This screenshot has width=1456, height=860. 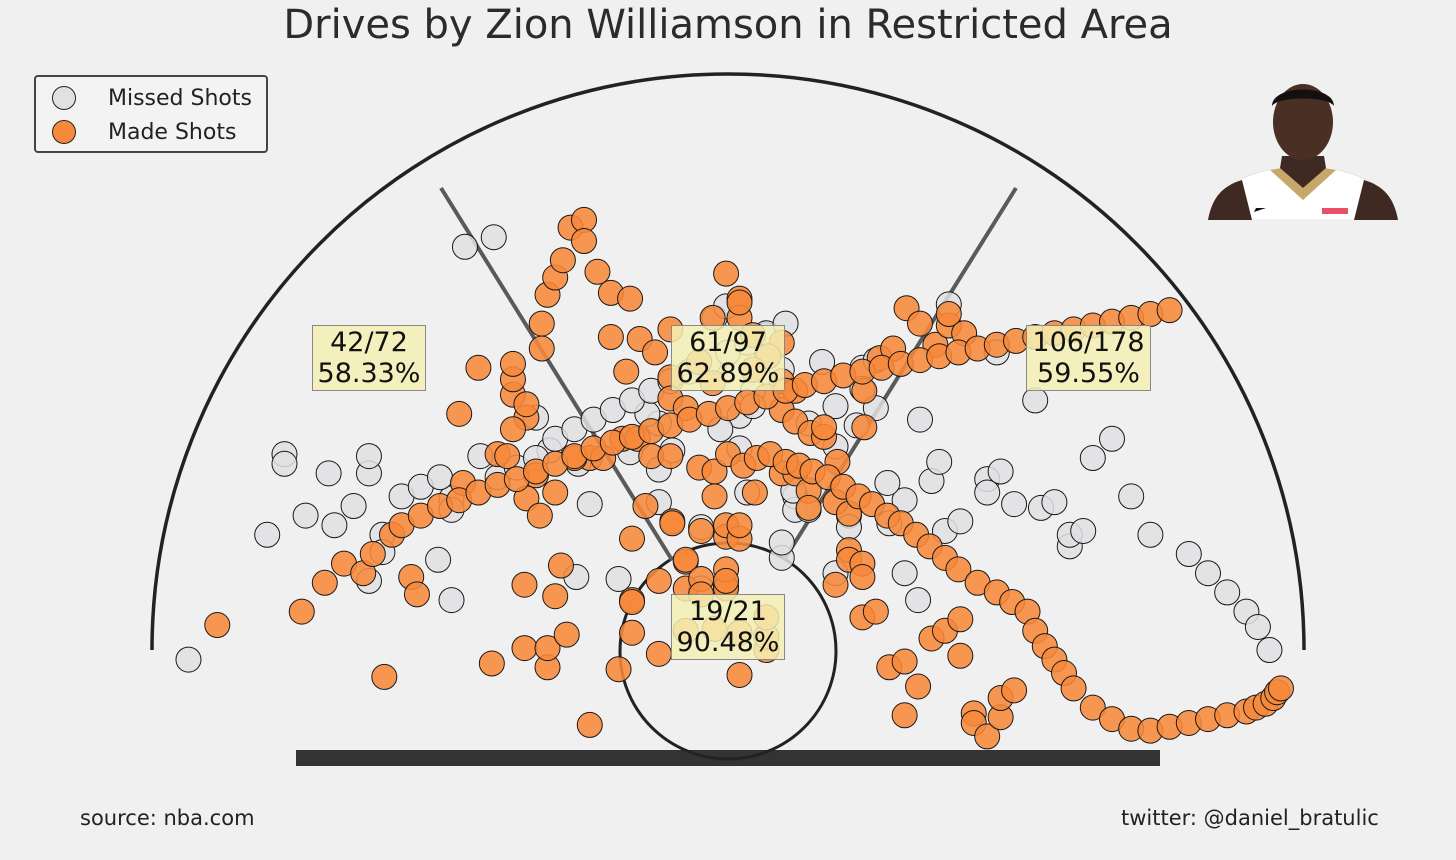 I want to click on zone-fraction-right: 106/178, so click(x=1088, y=342).